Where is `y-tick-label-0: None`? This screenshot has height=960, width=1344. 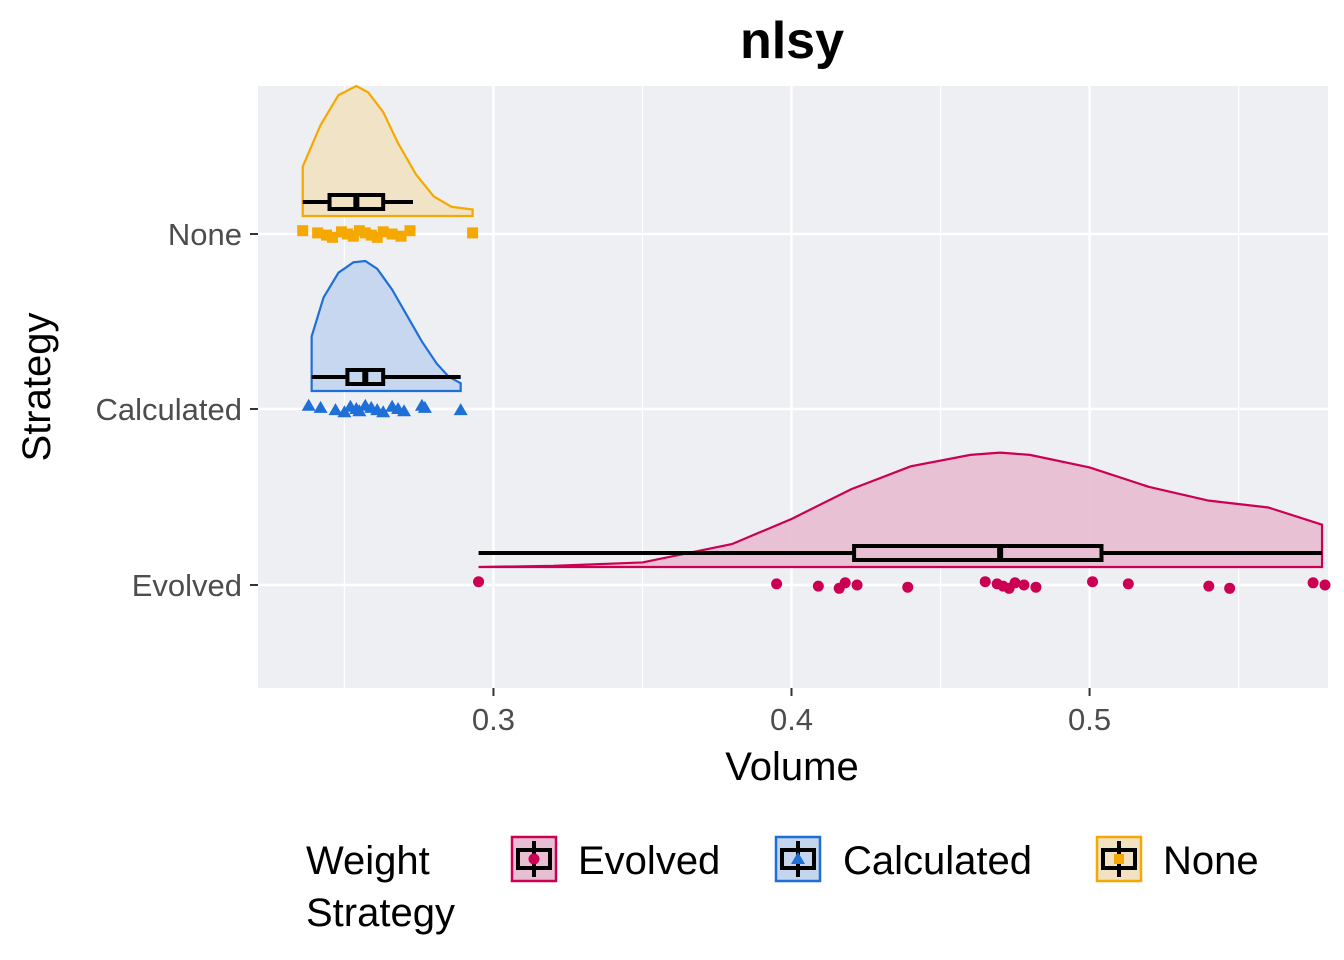
y-tick-label-0: None is located at coordinates (205, 234).